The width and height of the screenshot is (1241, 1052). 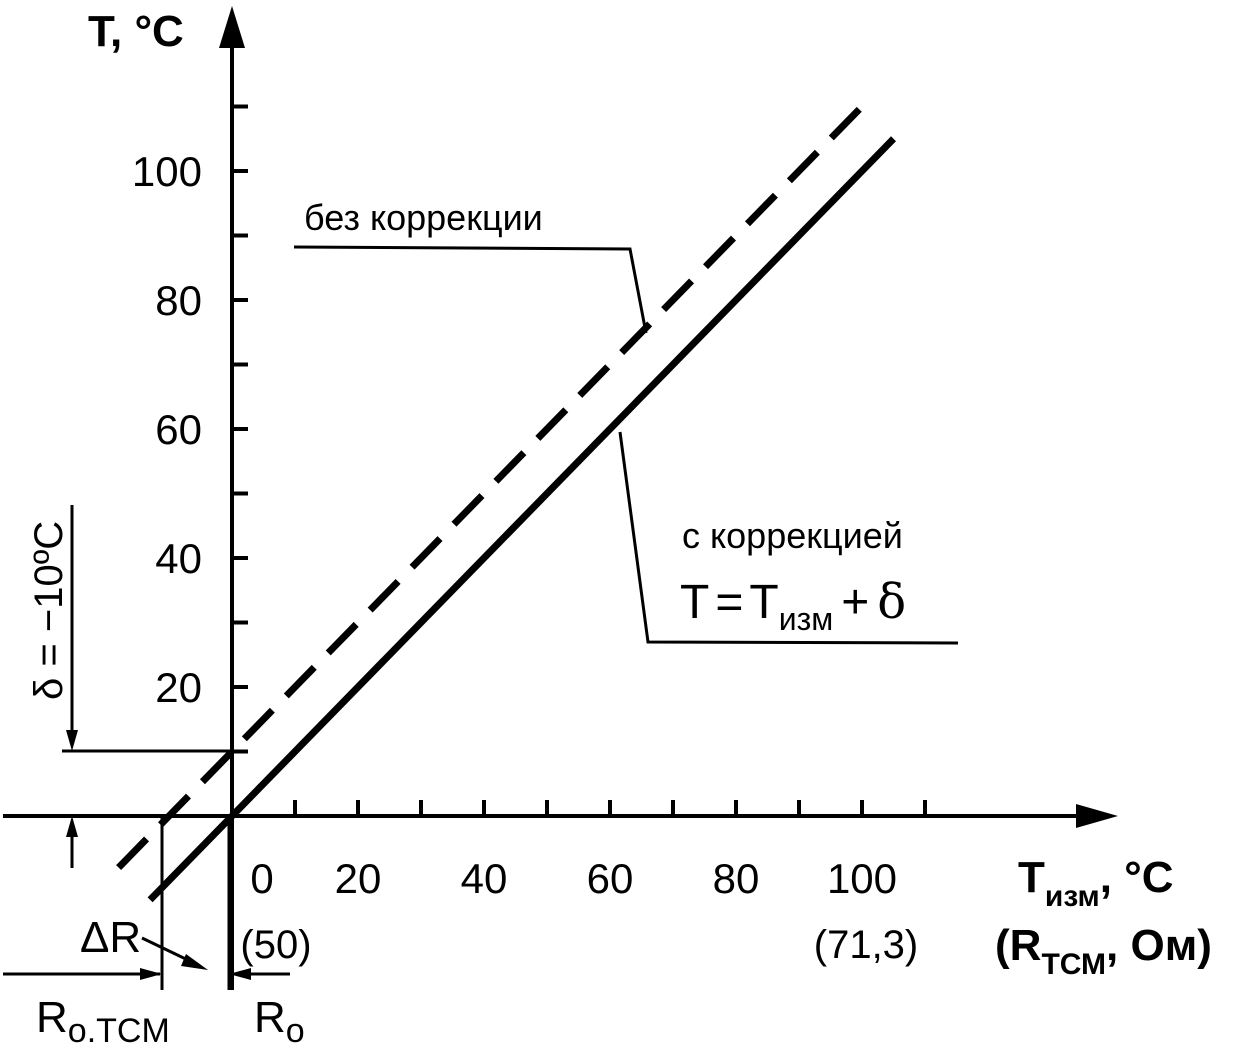 I want to click on y-tick-label: 100, so click(x=167, y=171).